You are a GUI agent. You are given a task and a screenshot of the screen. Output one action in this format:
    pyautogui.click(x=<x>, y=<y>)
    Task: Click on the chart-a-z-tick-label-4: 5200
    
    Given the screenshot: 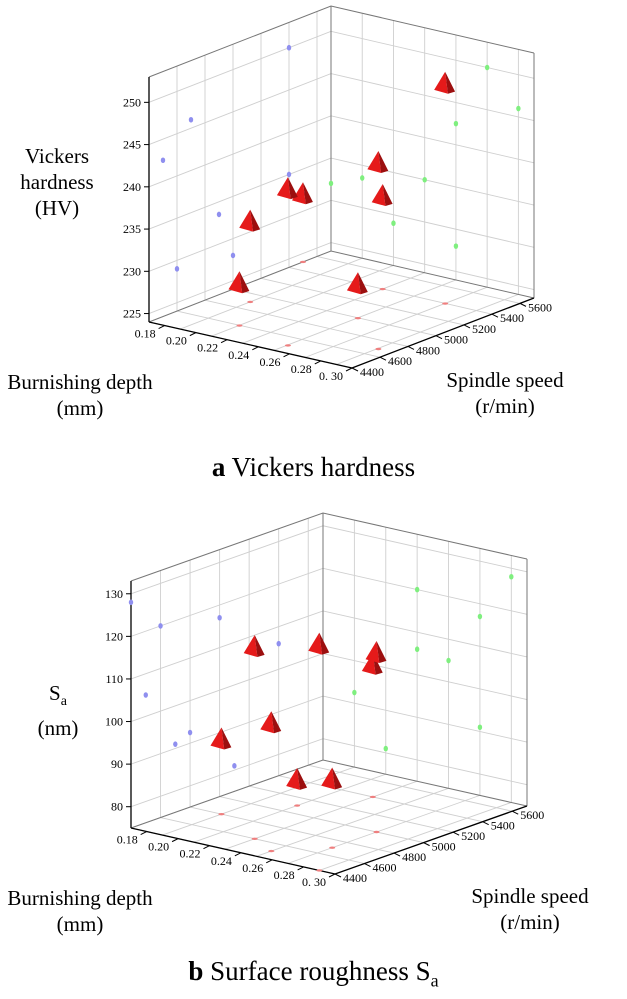 What is the action you would take?
    pyautogui.click(x=484, y=329)
    